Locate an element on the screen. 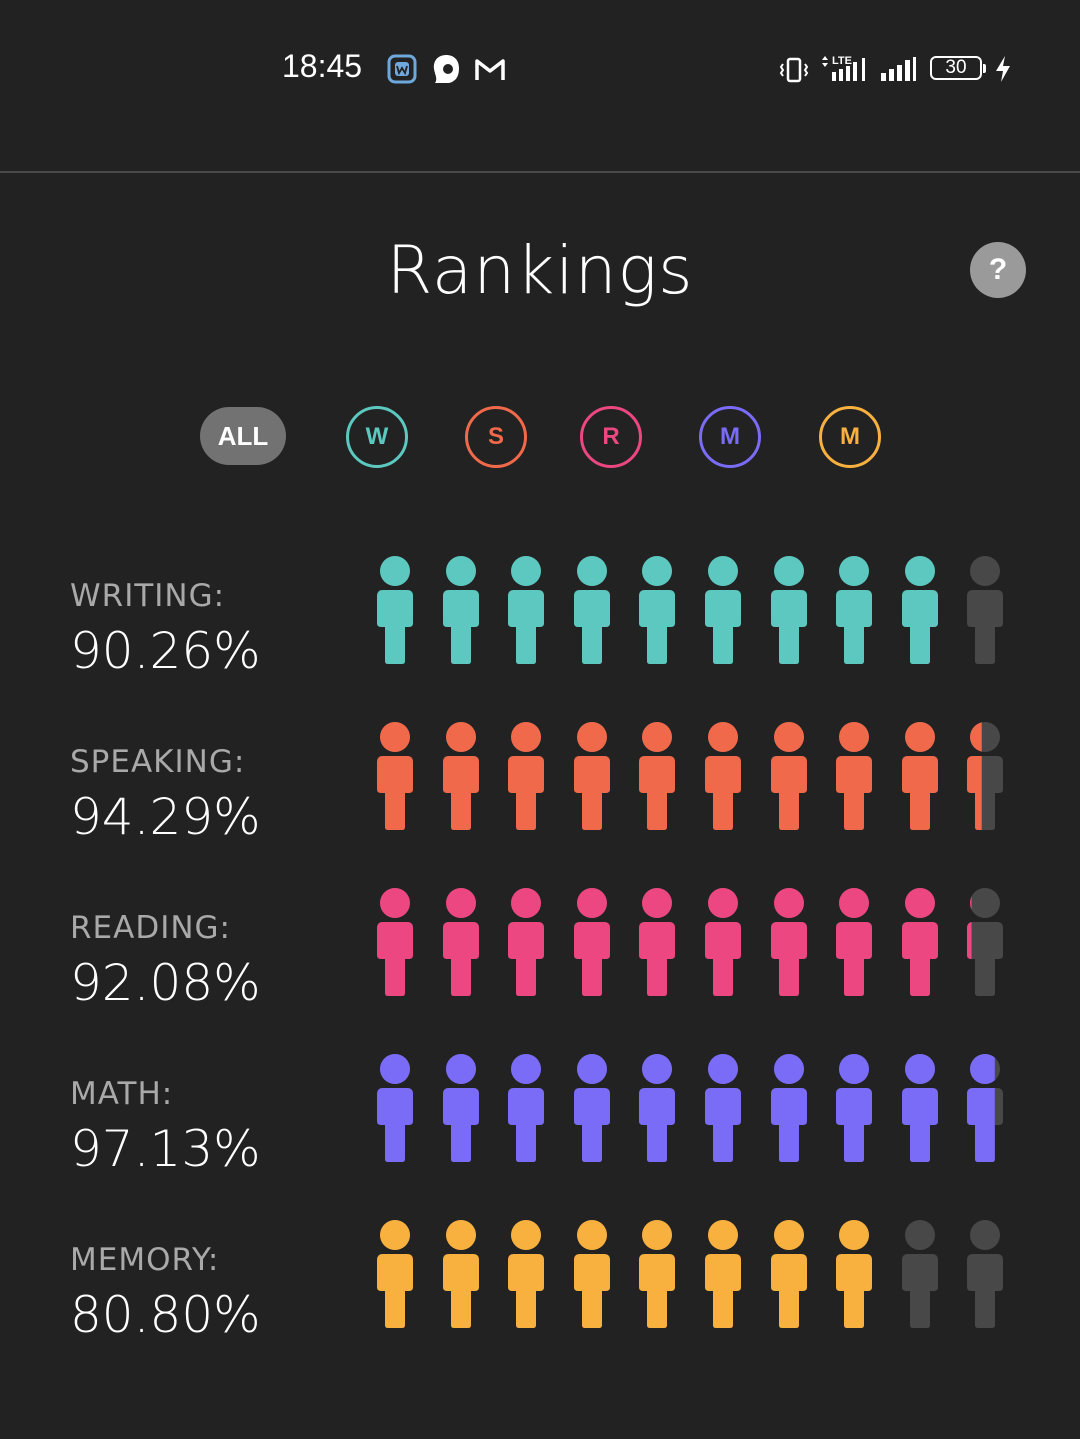 This screenshot has height=1439, width=1080. ranking-label: MATH: is located at coordinates (122, 1094).